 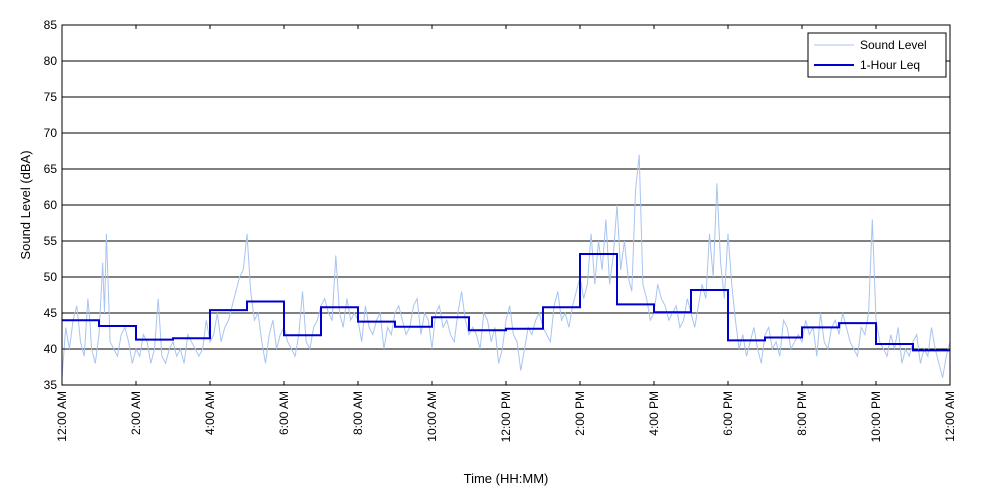 I want to click on x-tick-label: 6:00 AM, so click(x=284, y=413).